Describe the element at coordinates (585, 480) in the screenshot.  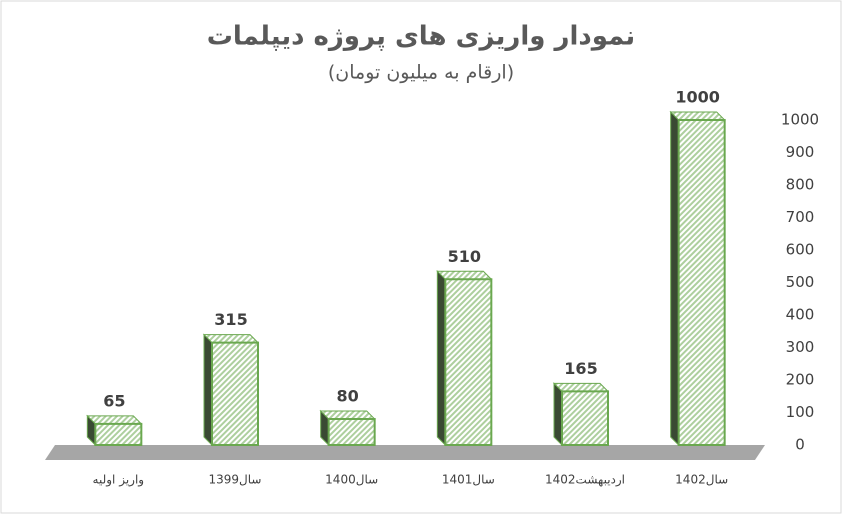
I see `x-tick-label: اردیبهشت1402` at that location.